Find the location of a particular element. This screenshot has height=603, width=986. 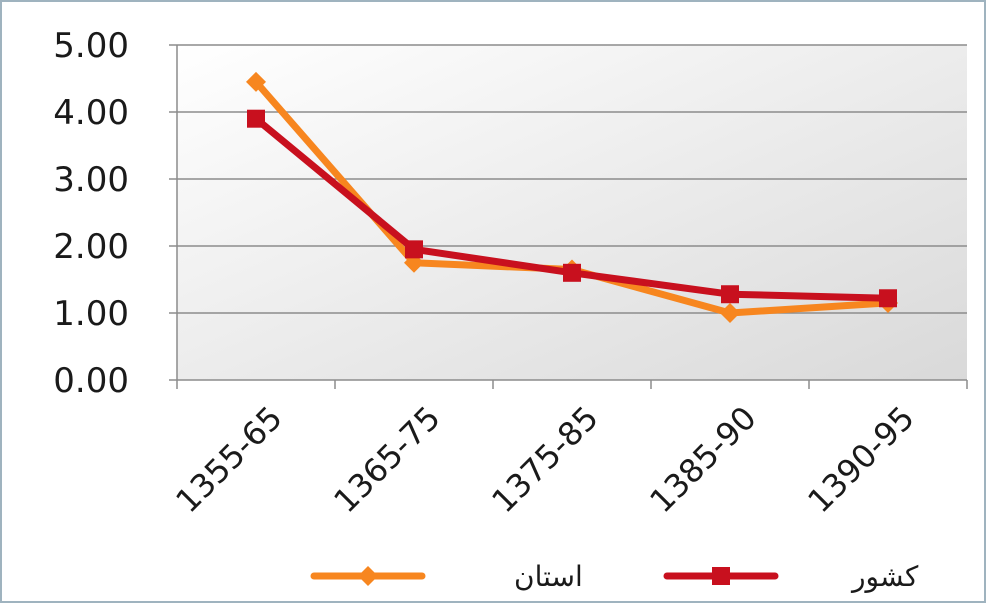

y-tick-label: 2.00 is located at coordinates (91, 247).